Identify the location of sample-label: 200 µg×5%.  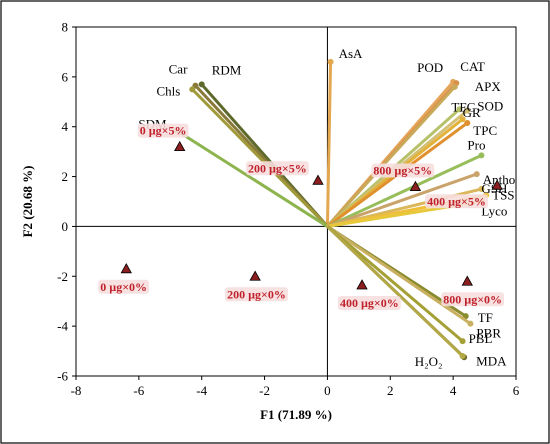
(277, 168).